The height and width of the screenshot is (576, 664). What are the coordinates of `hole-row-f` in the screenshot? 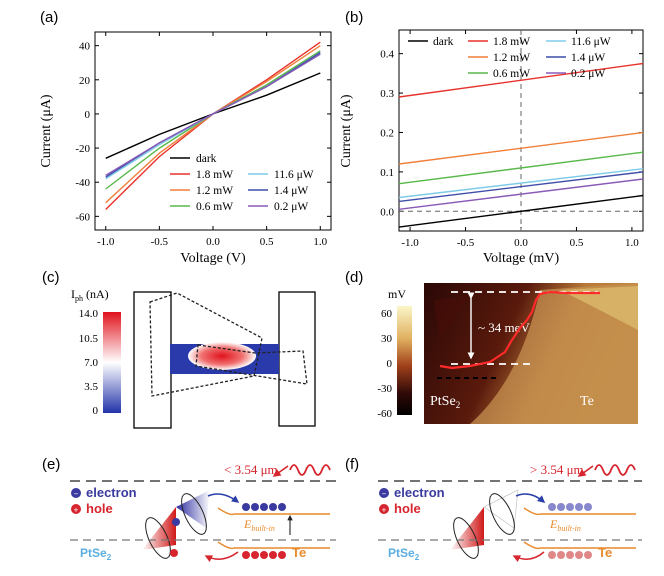 It's located at (570, 555).